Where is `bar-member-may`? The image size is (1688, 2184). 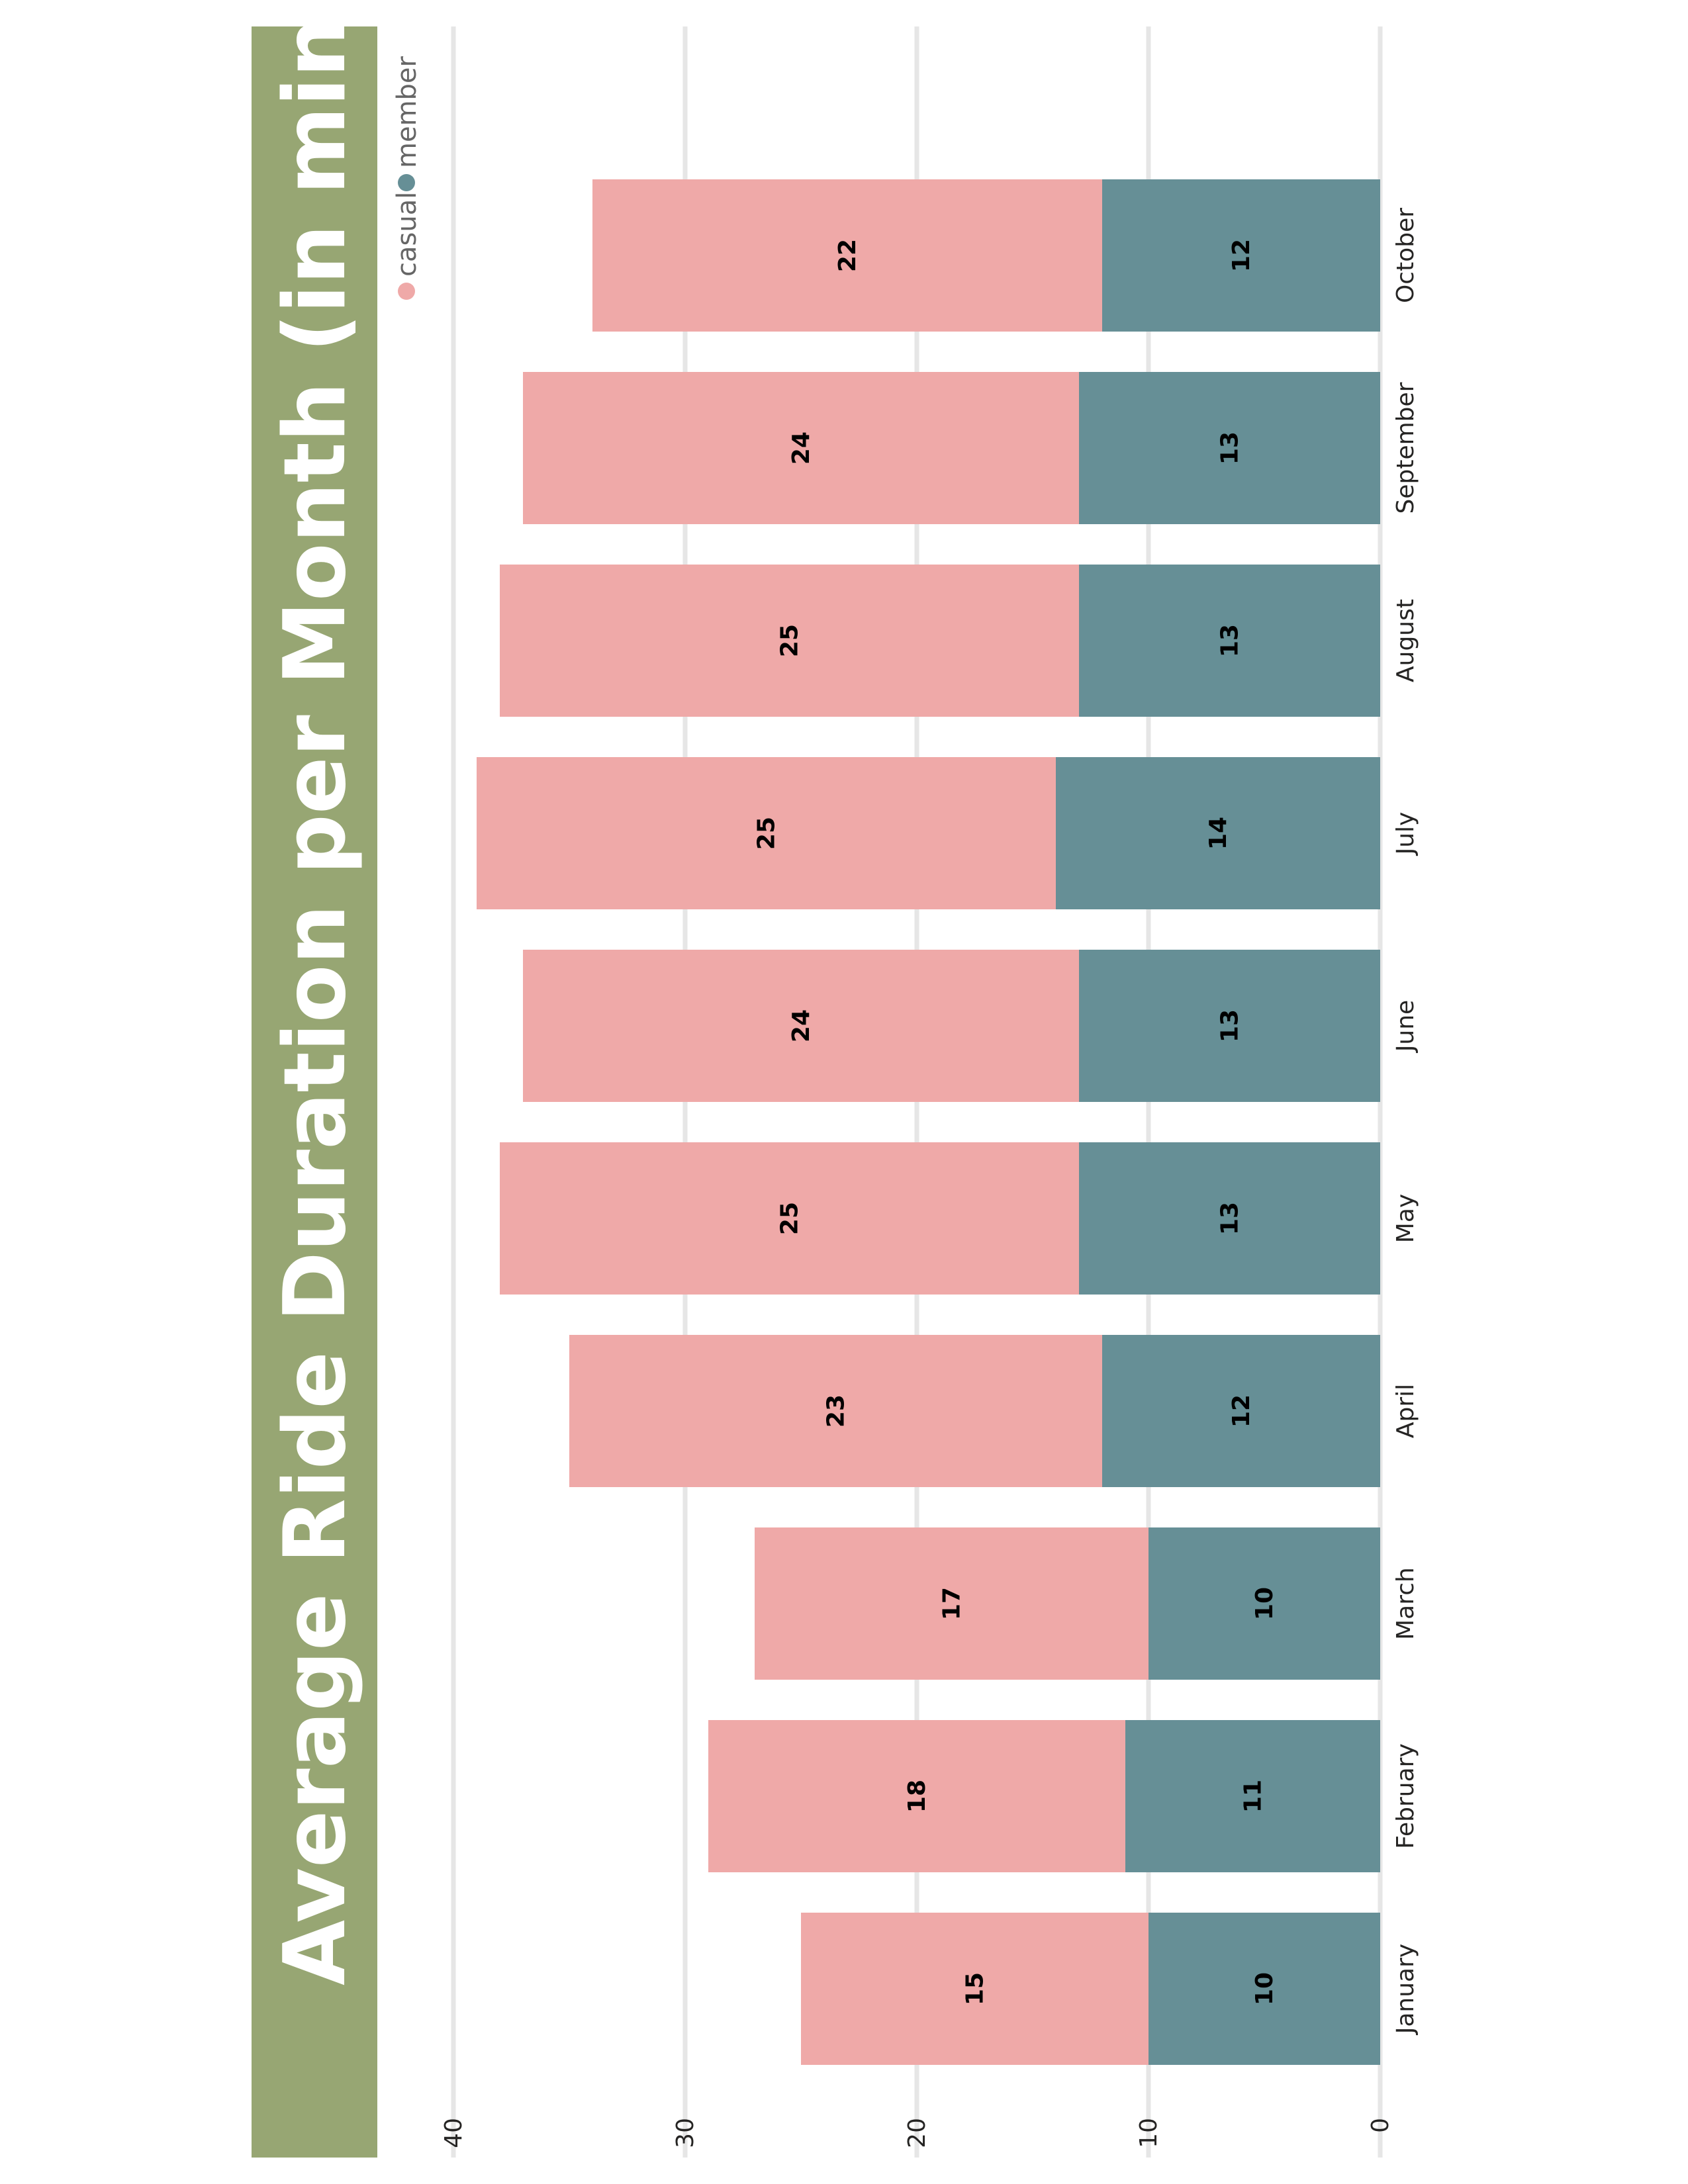
bar-member-may is located at coordinates (1229, 1218).